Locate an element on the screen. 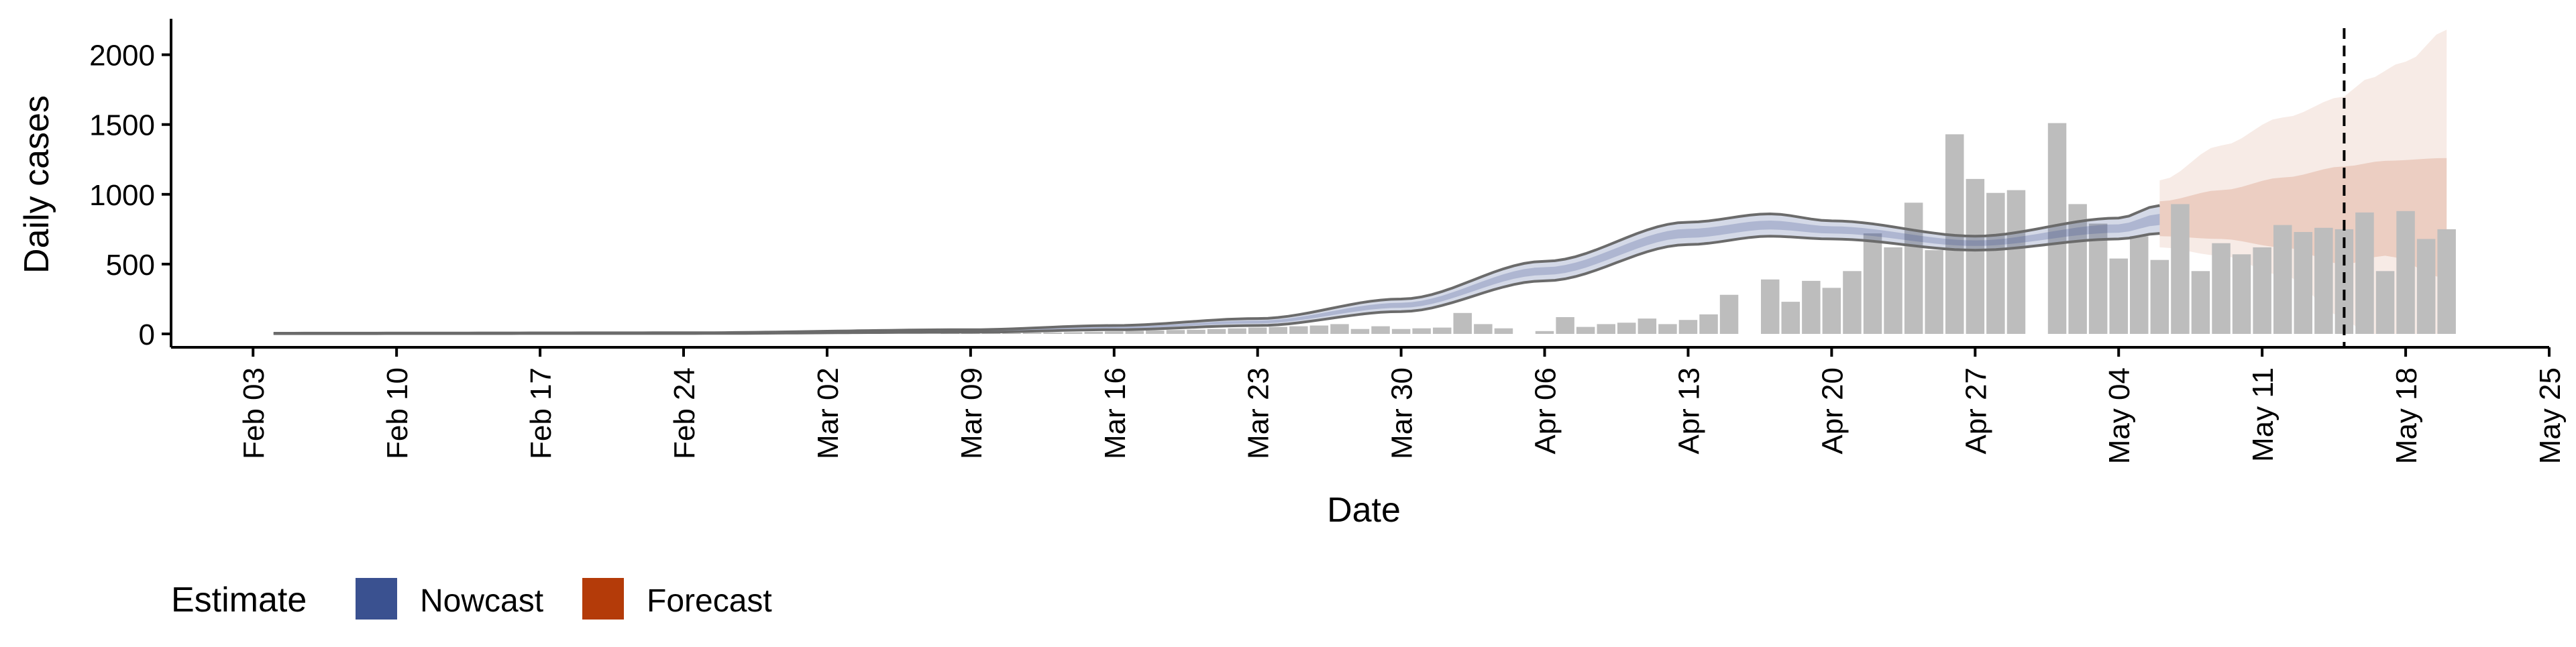  y-tick-label: 2000 is located at coordinates (122, 56).